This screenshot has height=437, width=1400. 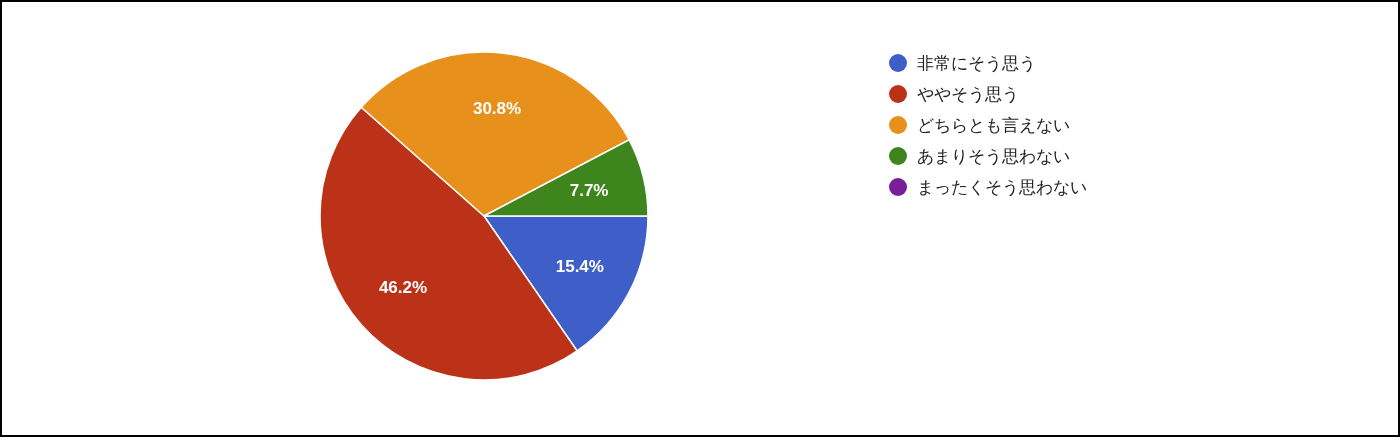 What do you see at coordinates (589, 190) in the screenshot?
I see `data-label: 7.7%` at bounding box center [589, 190].